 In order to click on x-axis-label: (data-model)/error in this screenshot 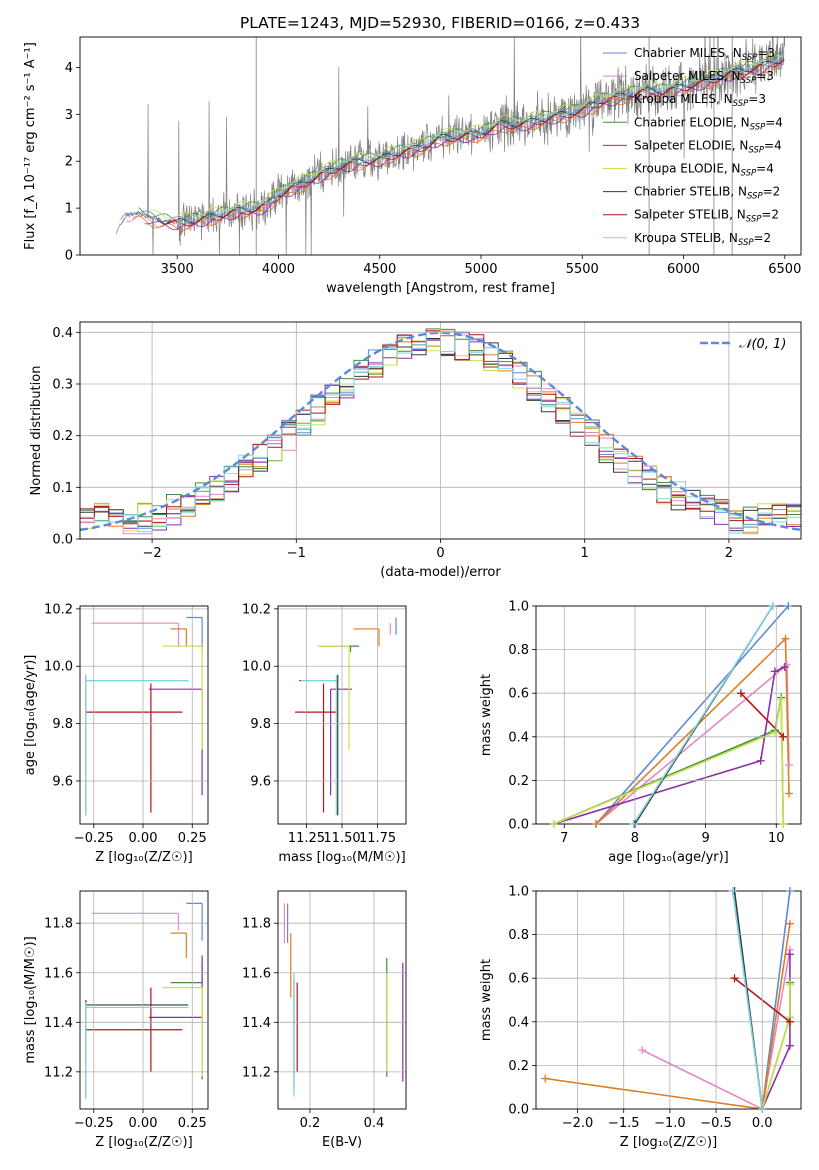, I will do `click(440, 572)`.